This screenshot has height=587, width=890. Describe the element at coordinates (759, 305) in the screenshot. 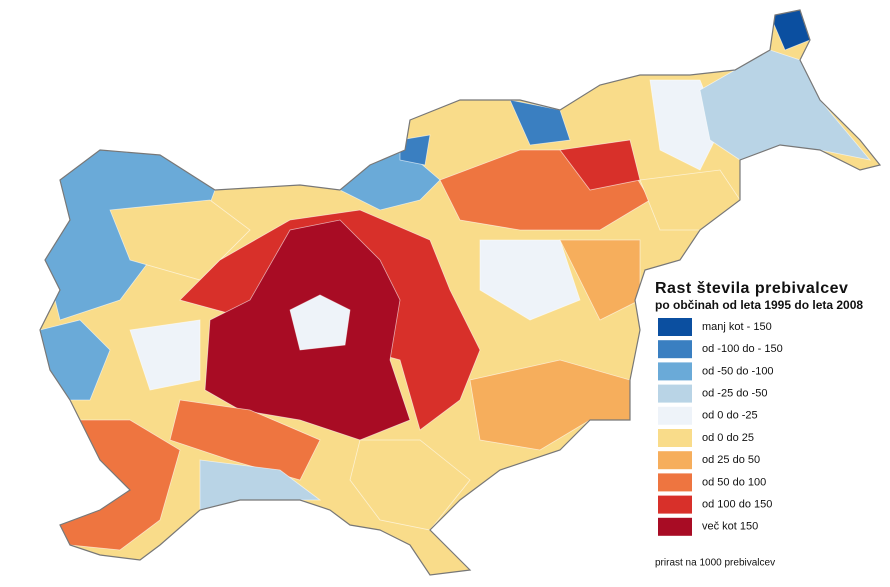

I see `legend-subtitle: po občinah od leta 1995 do leta 2008` at that location.